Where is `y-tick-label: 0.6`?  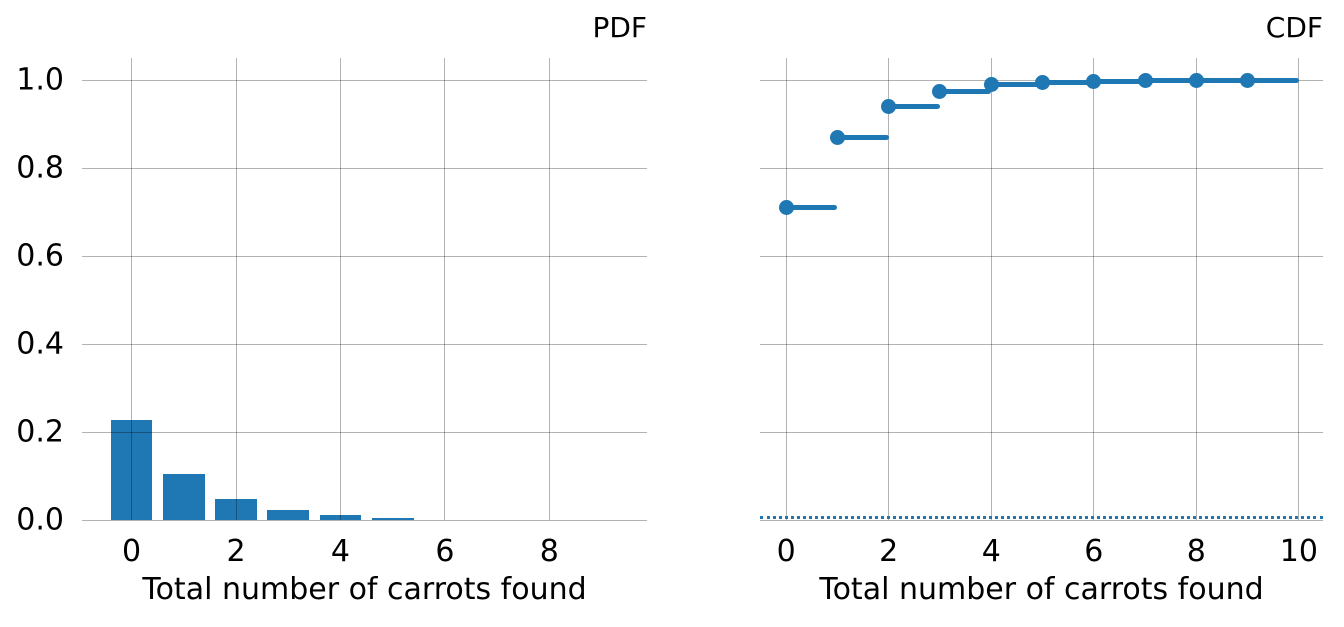 y-tick-label: 0.6 is located at coordinates (40, 256).